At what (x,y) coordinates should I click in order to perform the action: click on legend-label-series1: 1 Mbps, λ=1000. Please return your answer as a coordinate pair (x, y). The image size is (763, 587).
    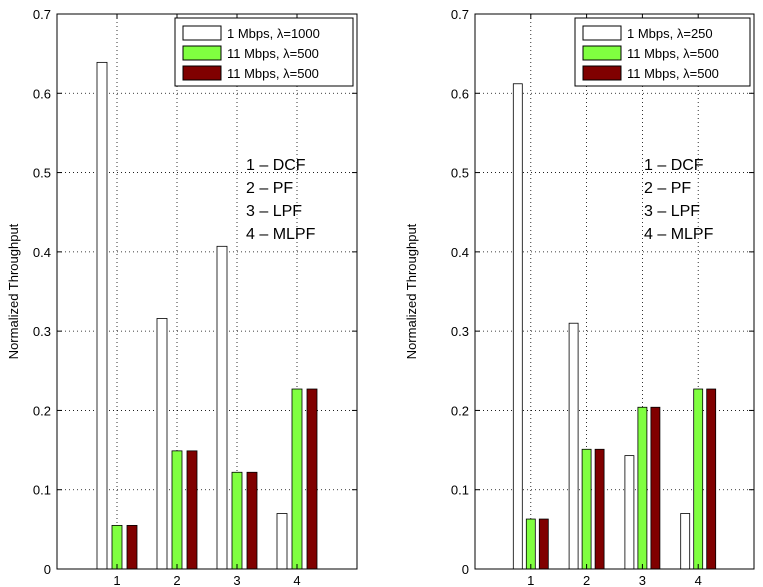
    Looking at the image, I should click on (273, 33).